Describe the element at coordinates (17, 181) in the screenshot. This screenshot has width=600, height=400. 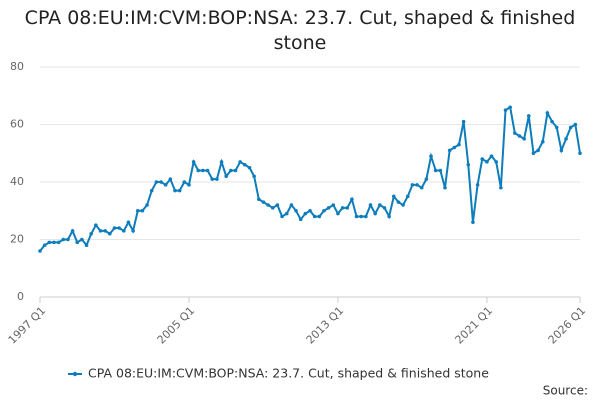
I see `y-tick-label: 40` at that location.